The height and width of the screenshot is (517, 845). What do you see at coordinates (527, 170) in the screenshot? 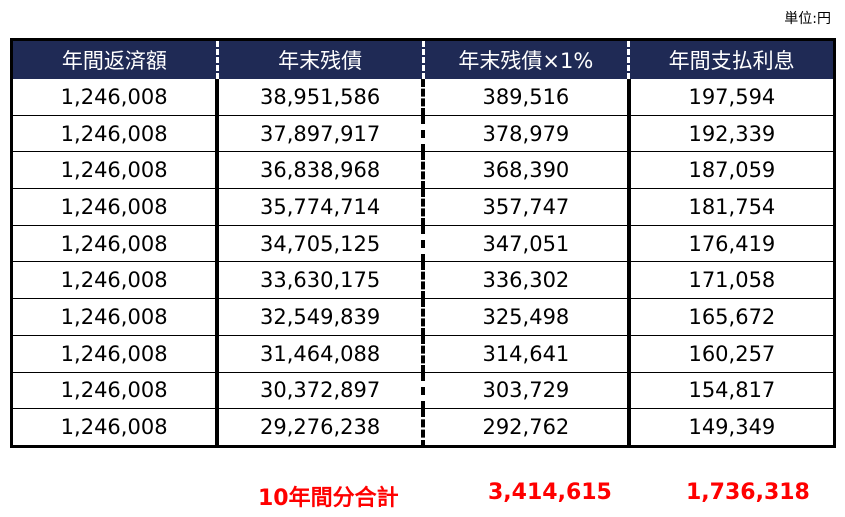
I see `balance-one-percent-cell: 368,390` at bounding box center [527, 170].